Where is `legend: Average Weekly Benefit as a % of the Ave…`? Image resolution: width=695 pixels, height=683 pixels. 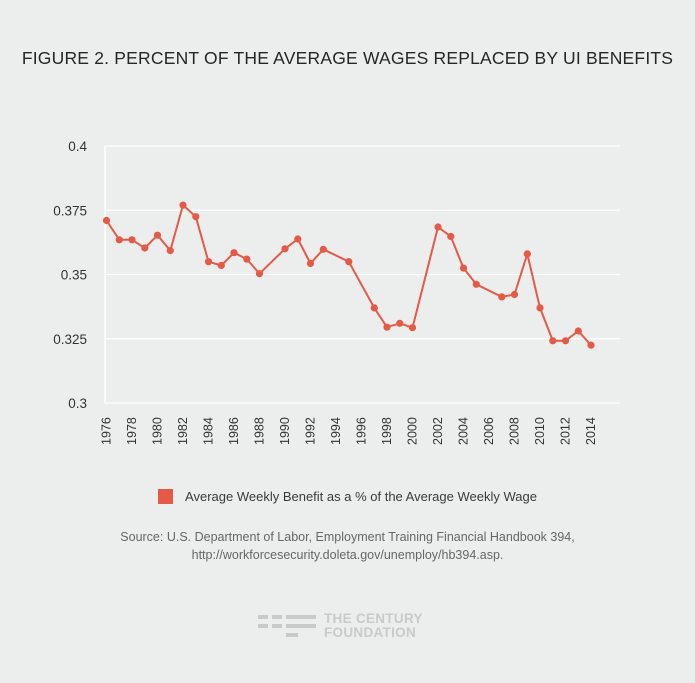
legend: Average Weekly Benefit as a % of the Ave… is located at coordinates (347, 496).